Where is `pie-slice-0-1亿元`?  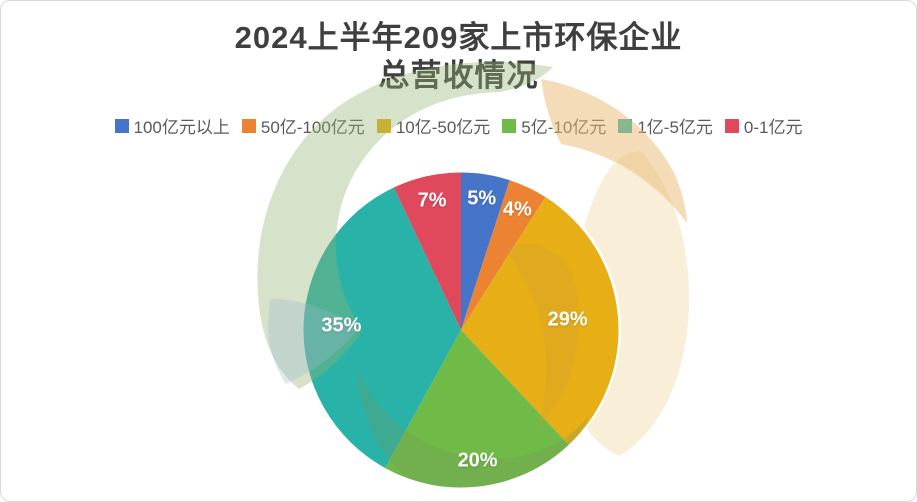
pie-slice-0-1亿元 is located at coordinates (427, 251).